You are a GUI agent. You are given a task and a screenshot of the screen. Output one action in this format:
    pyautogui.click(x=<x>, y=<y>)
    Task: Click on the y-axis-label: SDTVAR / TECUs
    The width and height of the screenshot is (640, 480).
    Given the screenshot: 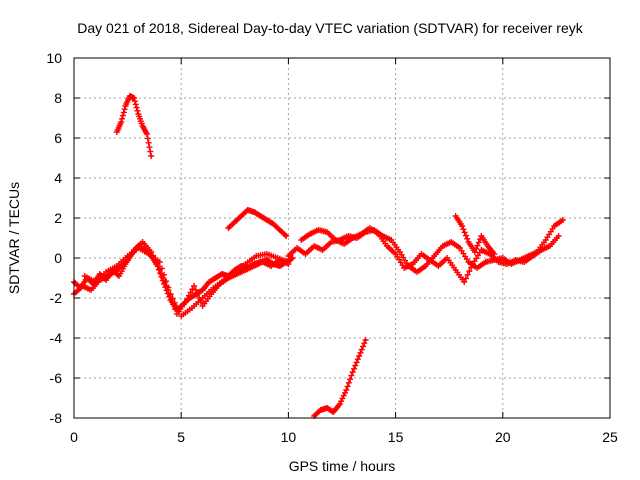 What is the action you would take?
    pyautogui.click(x=14, y=238)
    